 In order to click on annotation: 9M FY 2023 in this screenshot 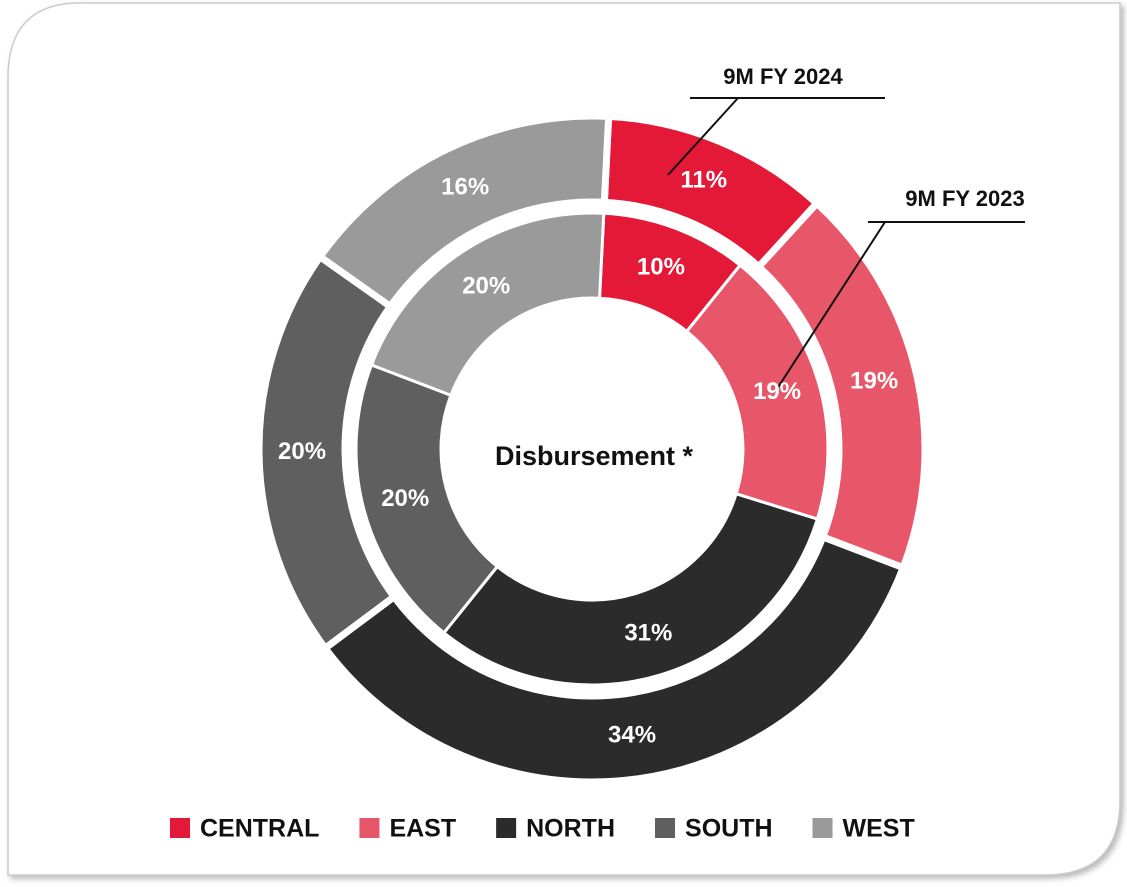, I will do `click(964, 198)`.